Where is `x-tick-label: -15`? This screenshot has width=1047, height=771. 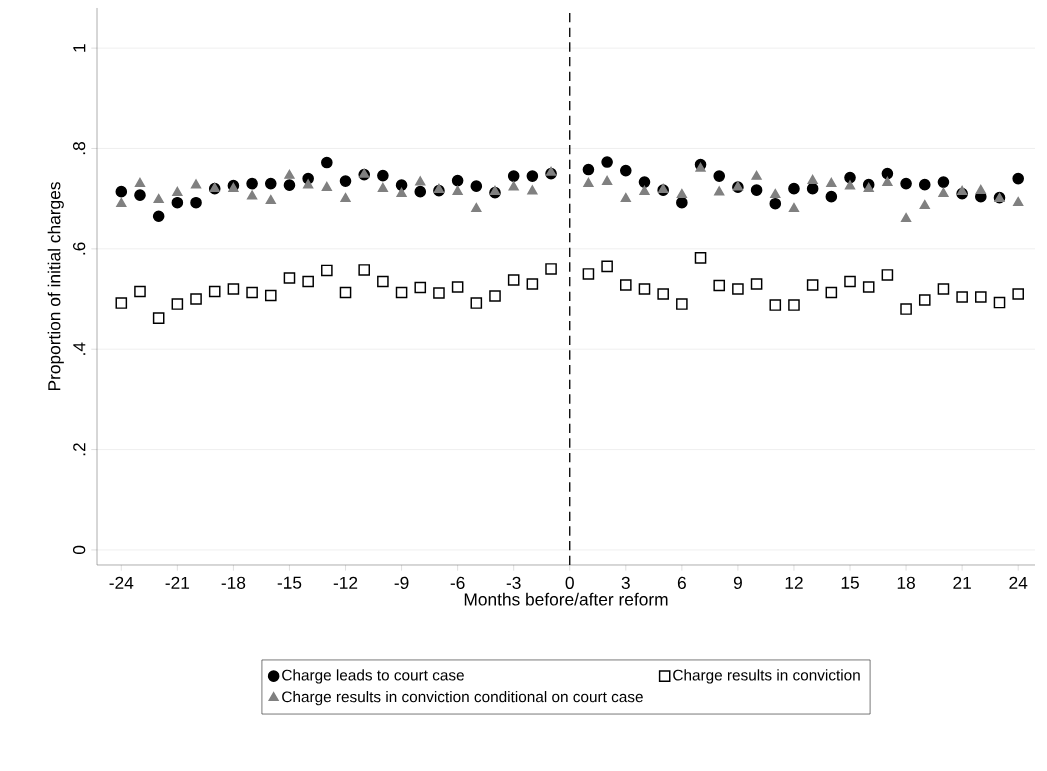 x-tick-label: -15 is located at coordinates (289, 582).